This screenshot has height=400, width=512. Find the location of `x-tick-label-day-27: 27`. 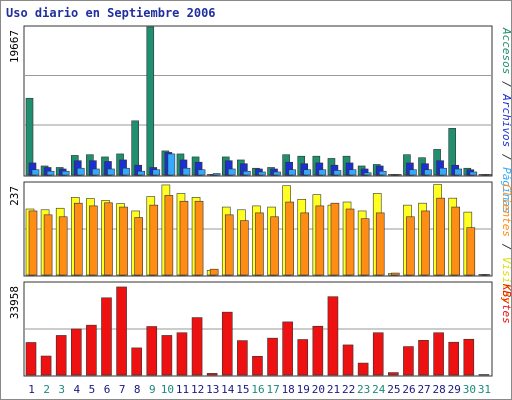

x-tick-label-day-27: 27 is located at coordinates (423, 389).